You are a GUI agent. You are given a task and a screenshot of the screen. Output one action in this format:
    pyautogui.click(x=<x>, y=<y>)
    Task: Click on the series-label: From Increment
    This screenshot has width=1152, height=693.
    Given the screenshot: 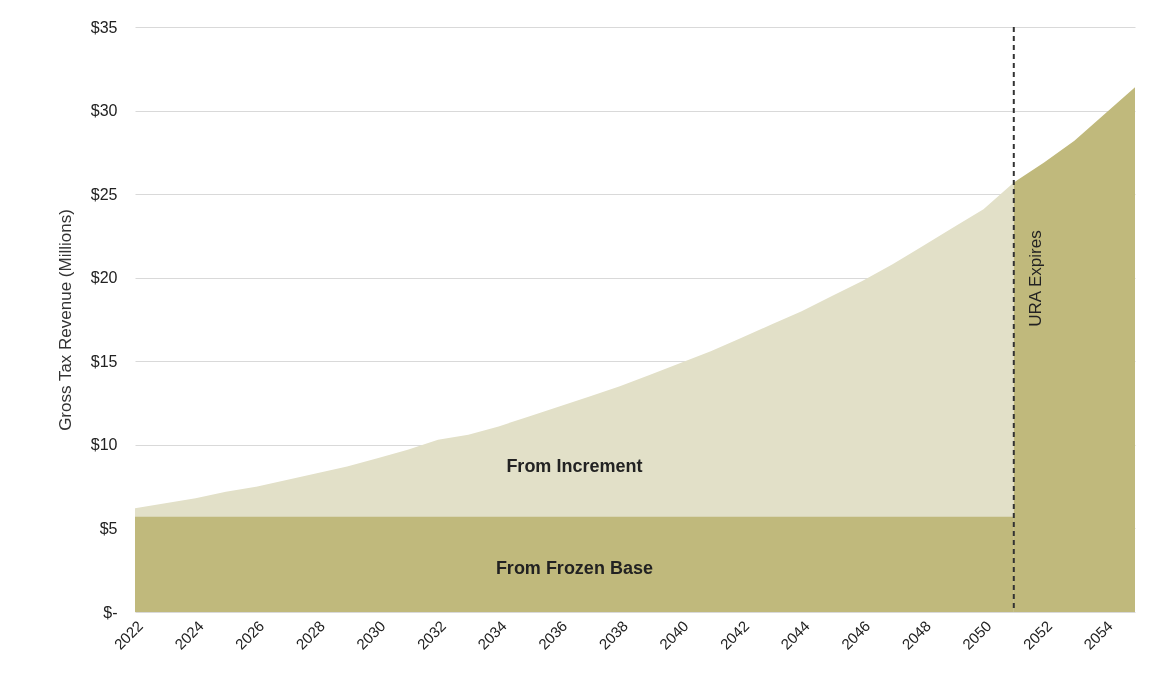 What is the action you would take?
    pyautogui.click(x=574, y=466)
    